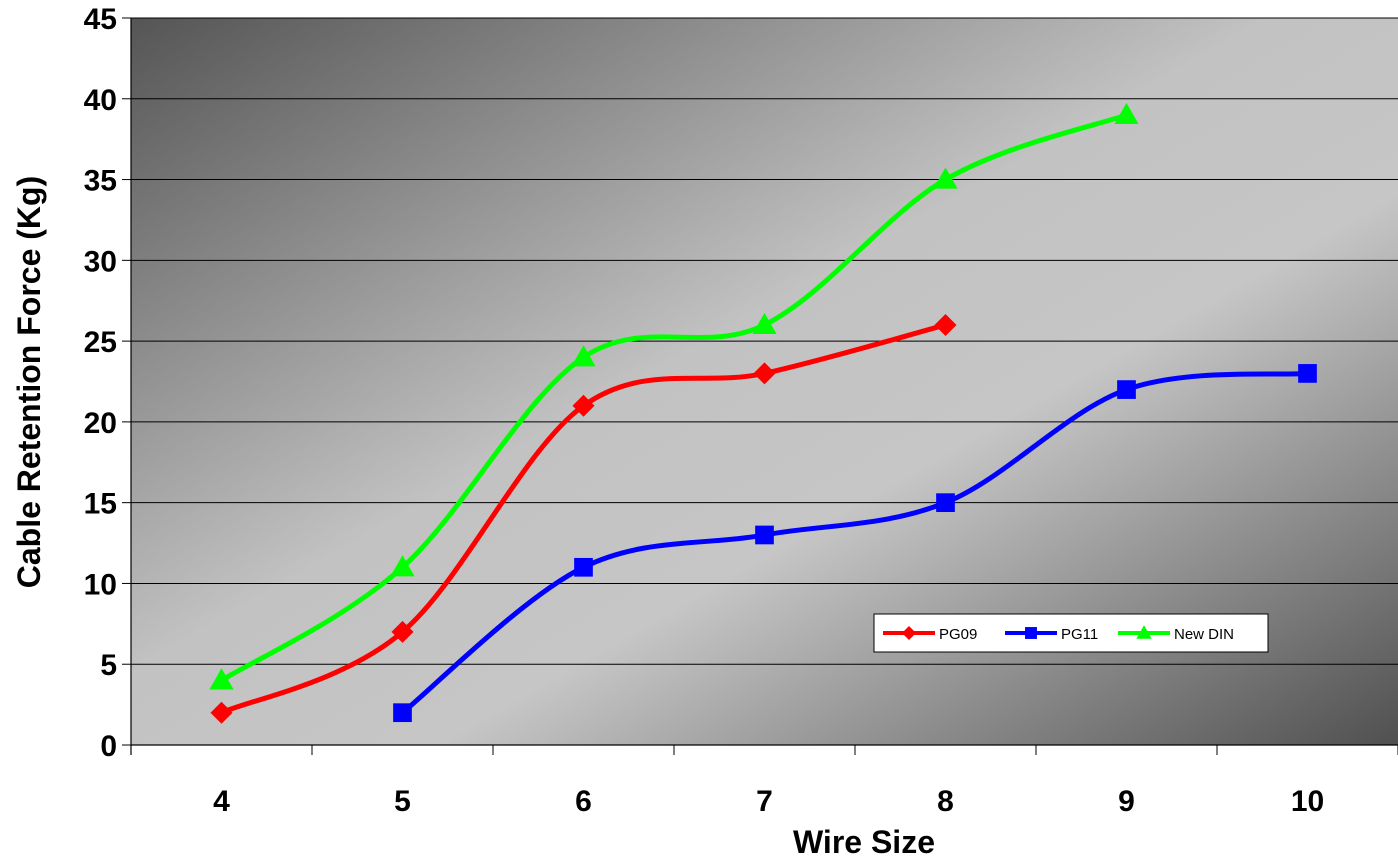  Describe the element at coordinates (958, 634) in the screenshot. I see `legend-label-pg09: PG09` at that location.